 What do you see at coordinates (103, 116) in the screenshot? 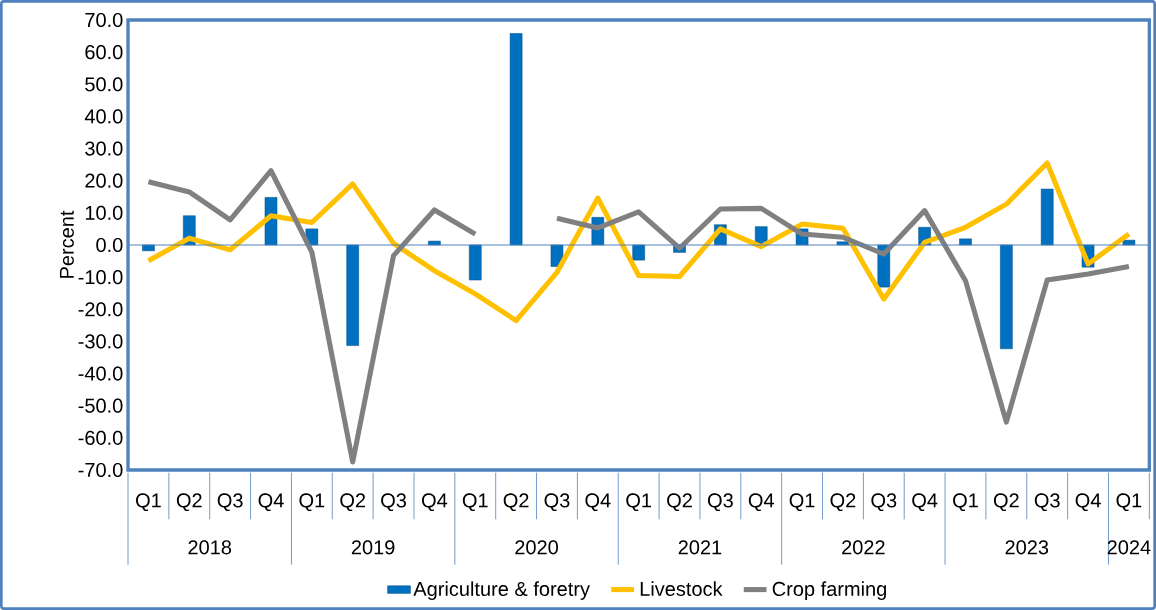
I see `y-tick-label: 40.0` at bounding box center [103, 116].